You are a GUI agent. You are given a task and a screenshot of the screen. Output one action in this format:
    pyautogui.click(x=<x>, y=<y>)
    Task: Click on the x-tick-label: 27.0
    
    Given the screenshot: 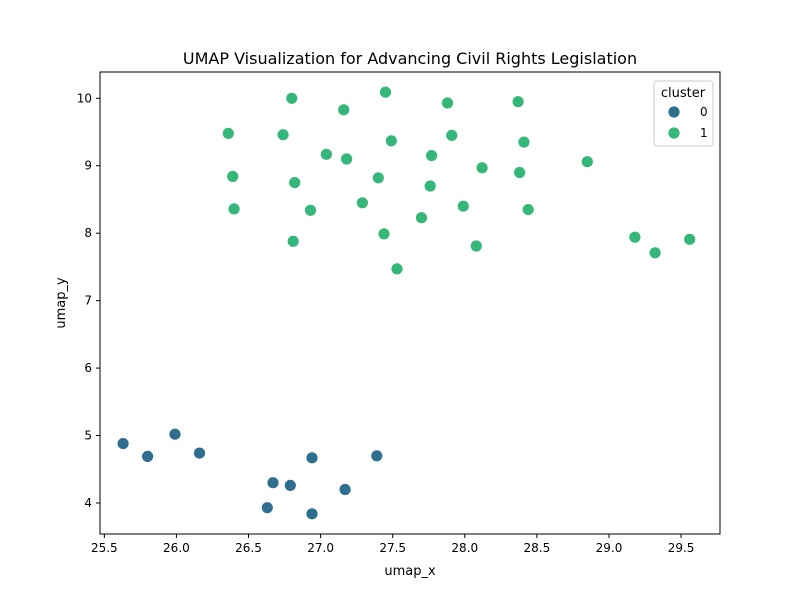 What is the action you would take?
    pyautogui.click(x=320, y=548)
    